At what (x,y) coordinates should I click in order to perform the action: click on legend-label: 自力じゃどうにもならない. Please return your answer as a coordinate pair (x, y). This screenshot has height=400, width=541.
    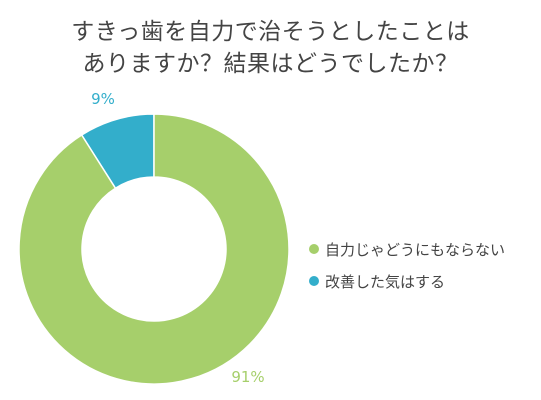
    Looking at the image, I should click on (415, 249).